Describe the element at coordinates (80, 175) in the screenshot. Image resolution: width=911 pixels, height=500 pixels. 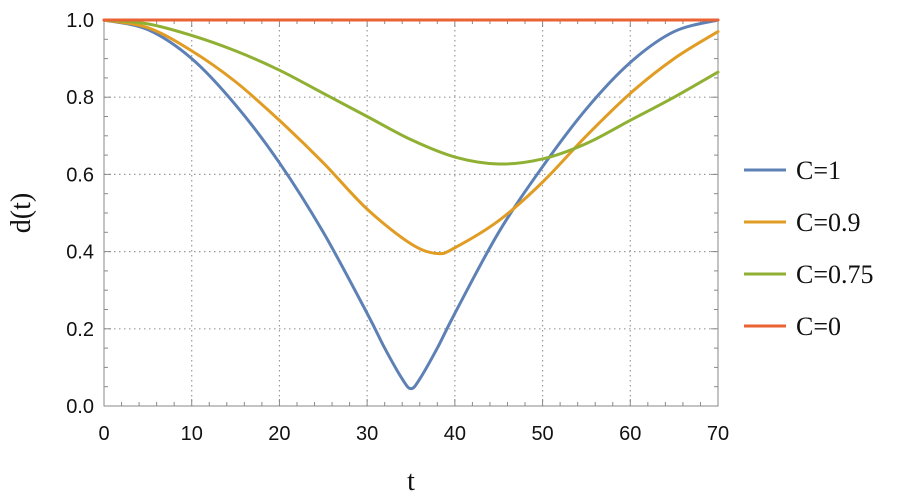
I see `y-tick-label: 0.6` at that location.